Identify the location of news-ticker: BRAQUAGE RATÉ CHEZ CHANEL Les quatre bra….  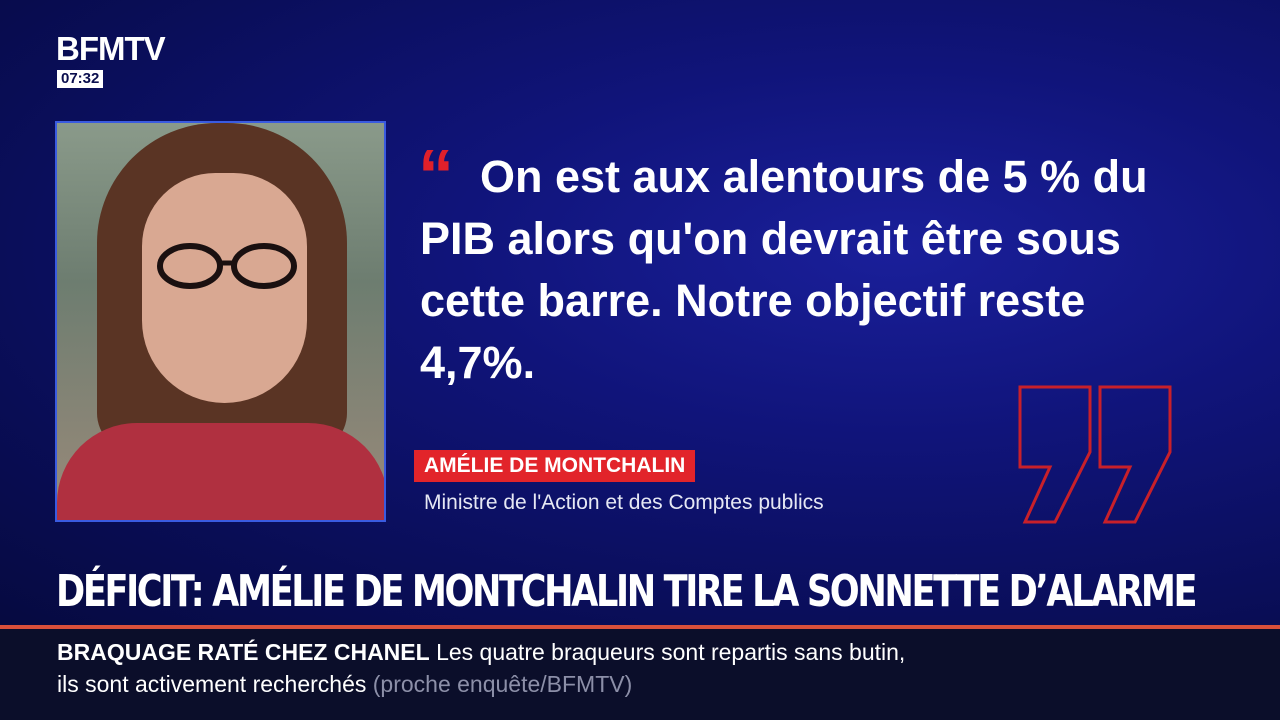
(640, 674).